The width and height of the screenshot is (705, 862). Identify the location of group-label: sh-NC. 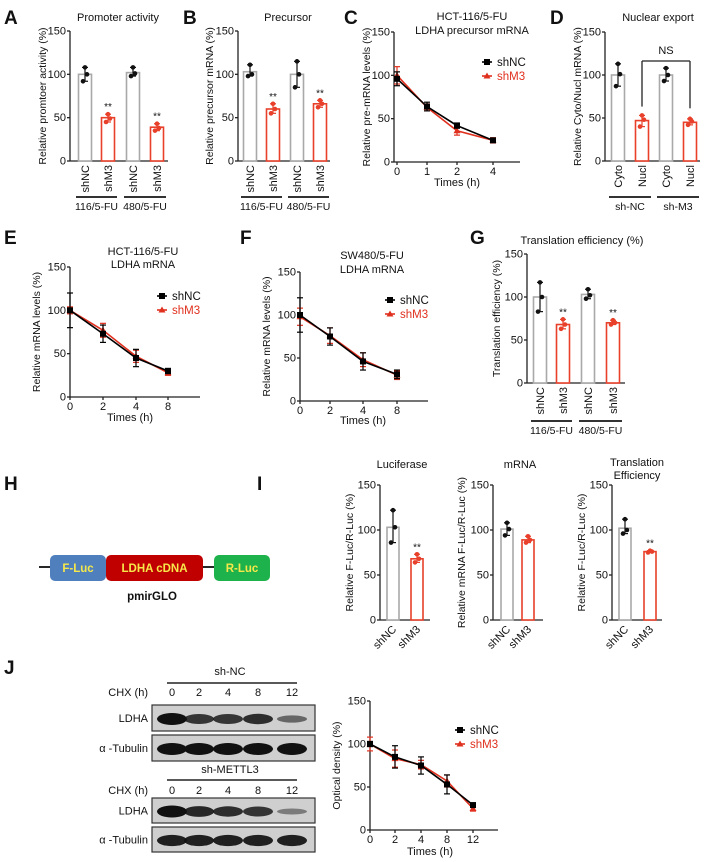
(630, 207).